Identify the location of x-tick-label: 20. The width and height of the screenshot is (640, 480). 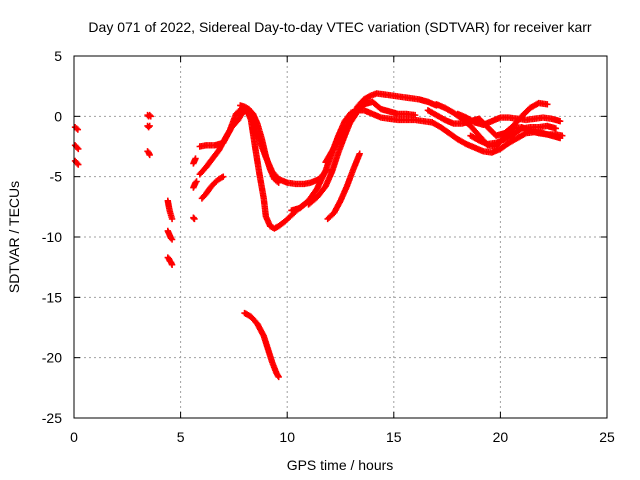
(501, 437).